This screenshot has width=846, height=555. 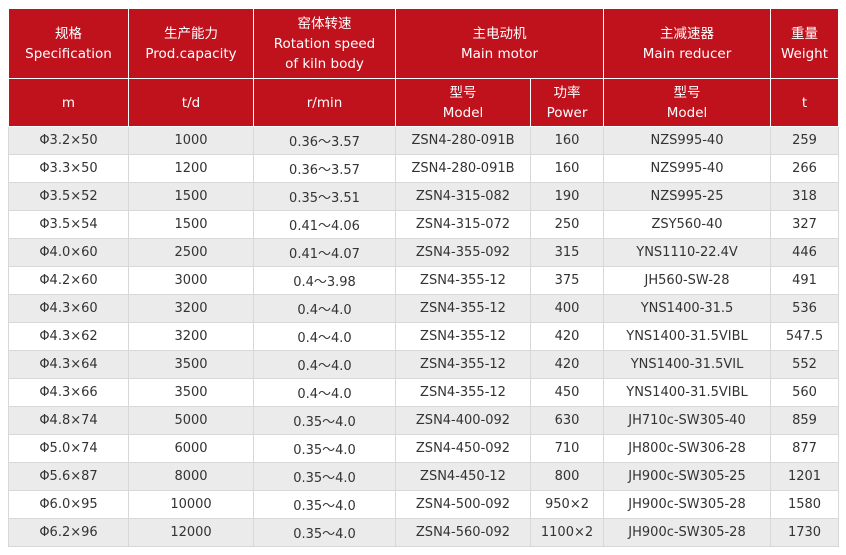 I want to click on table-cell: Φ3.5×54, so click(x=68, y=224).